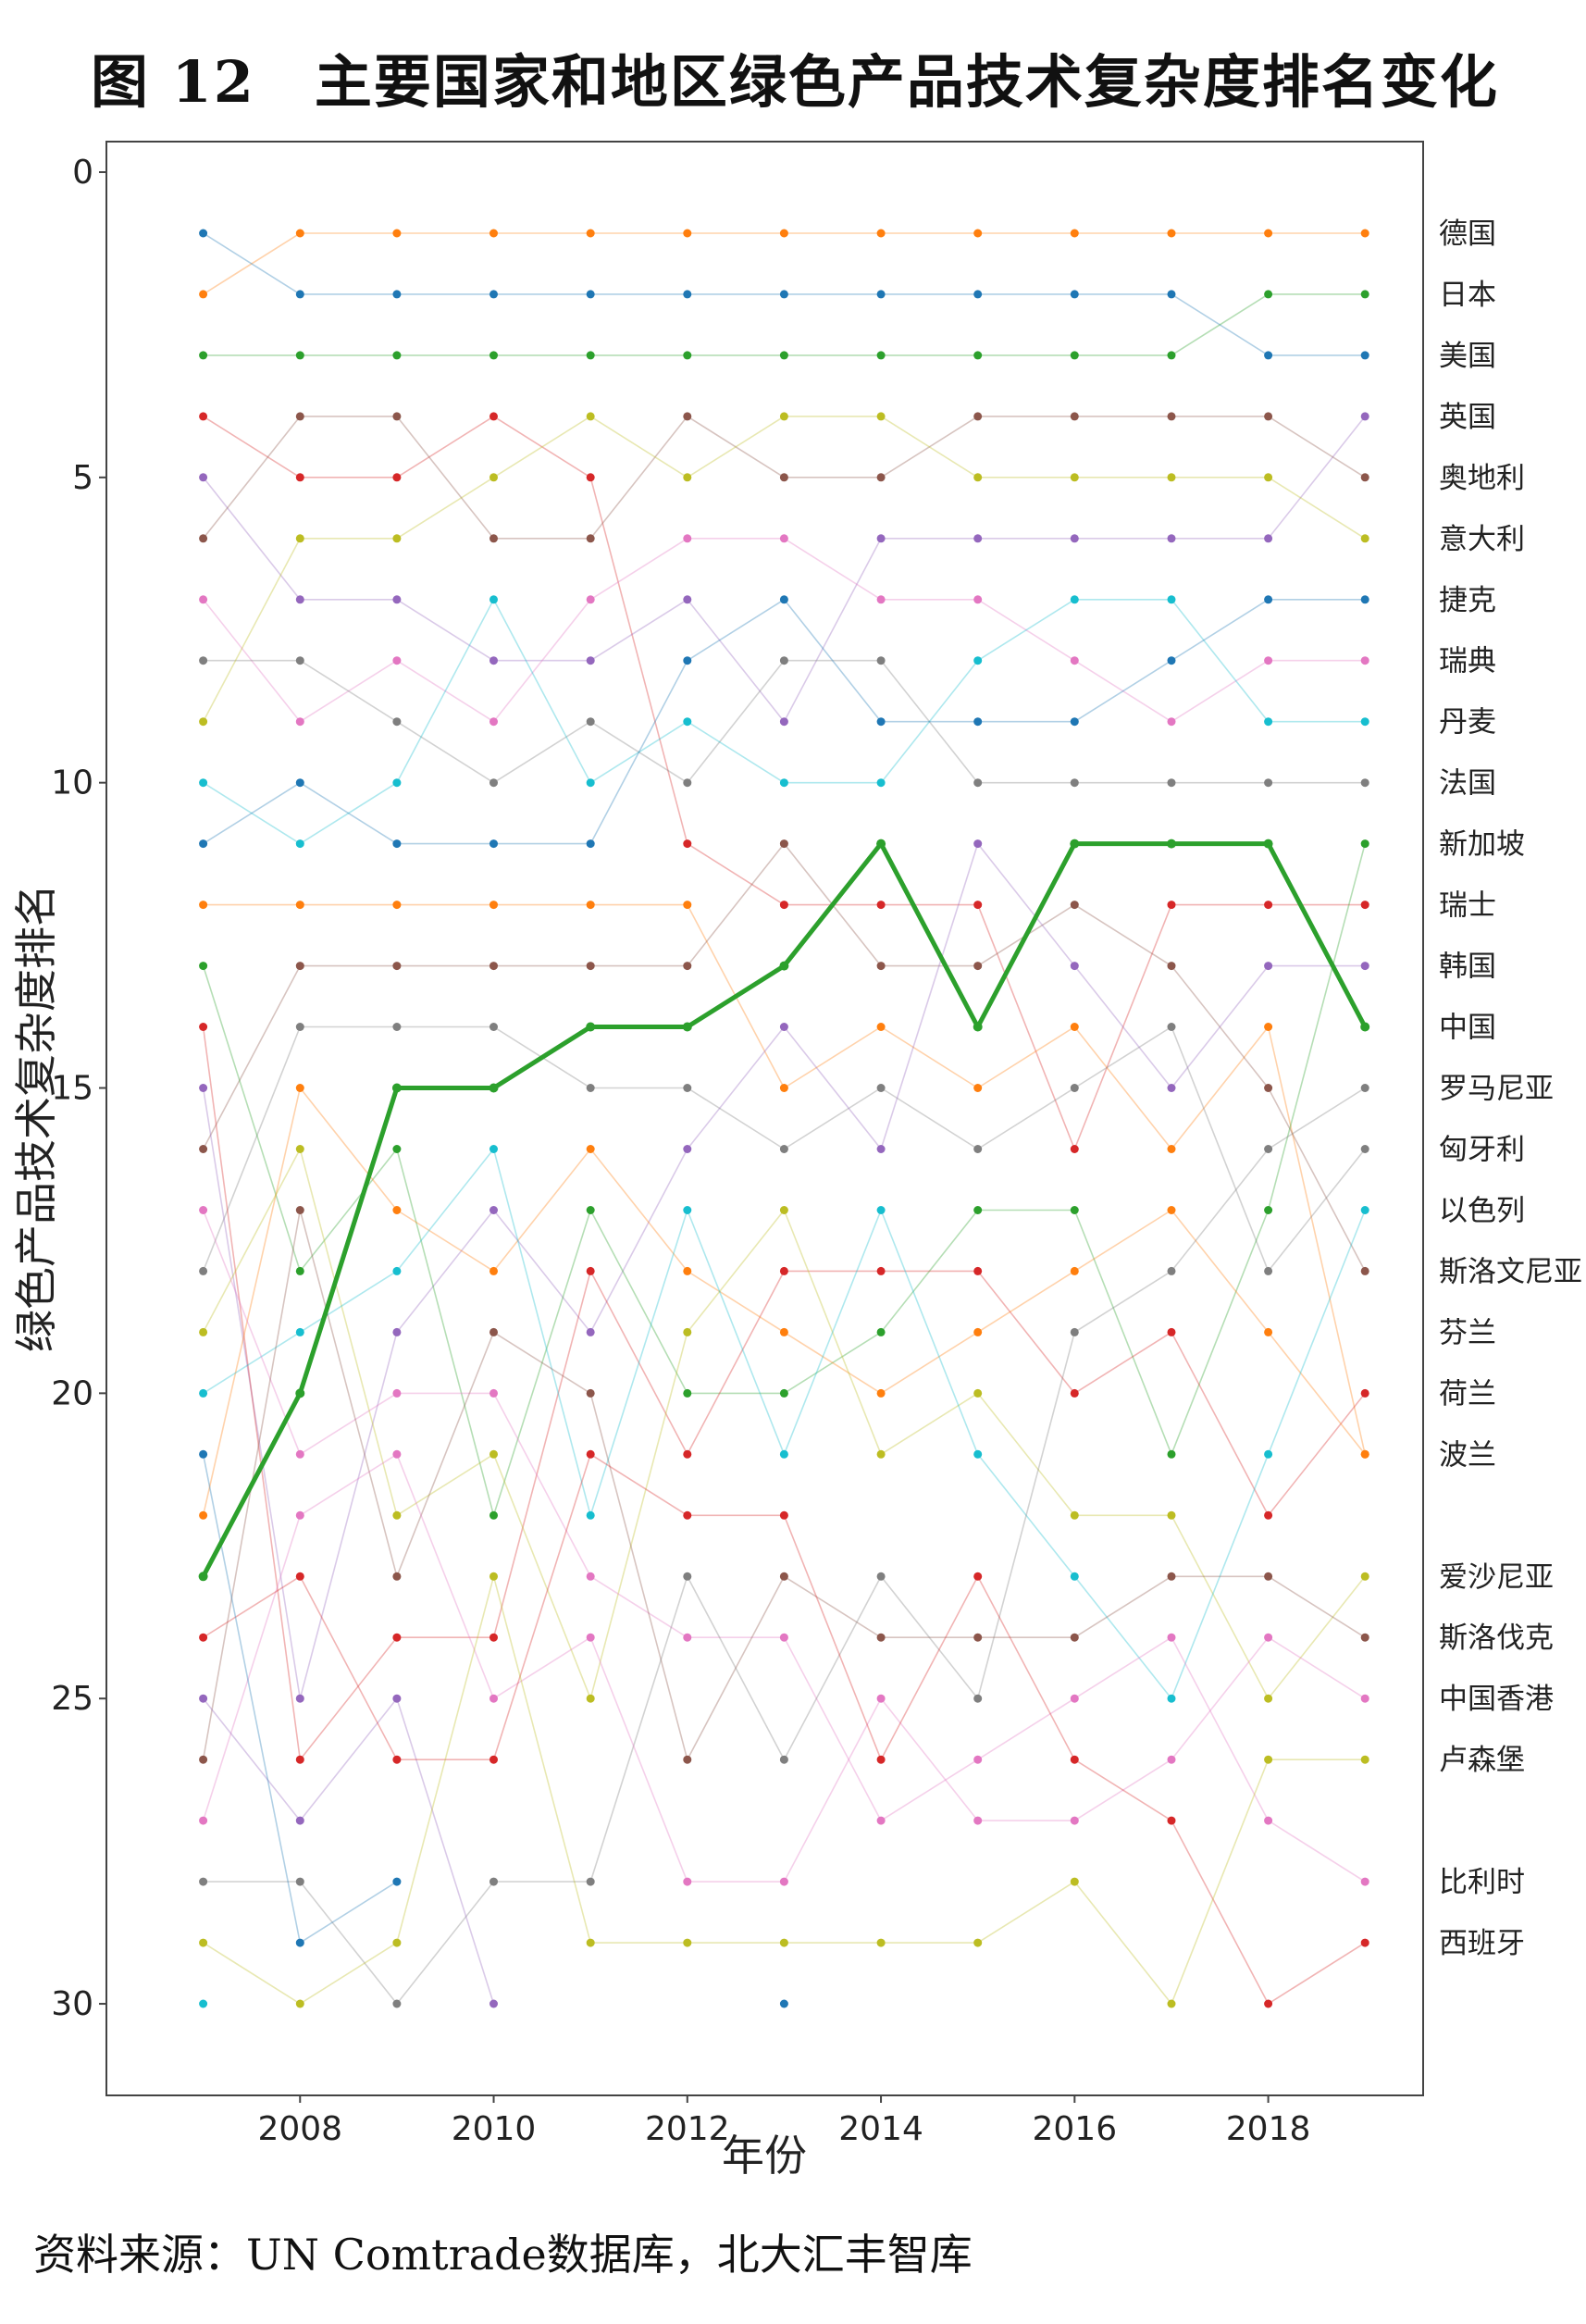 The image size is (1586, 2324). I want to click on data-point-26-2019, so click(1364, 1759).